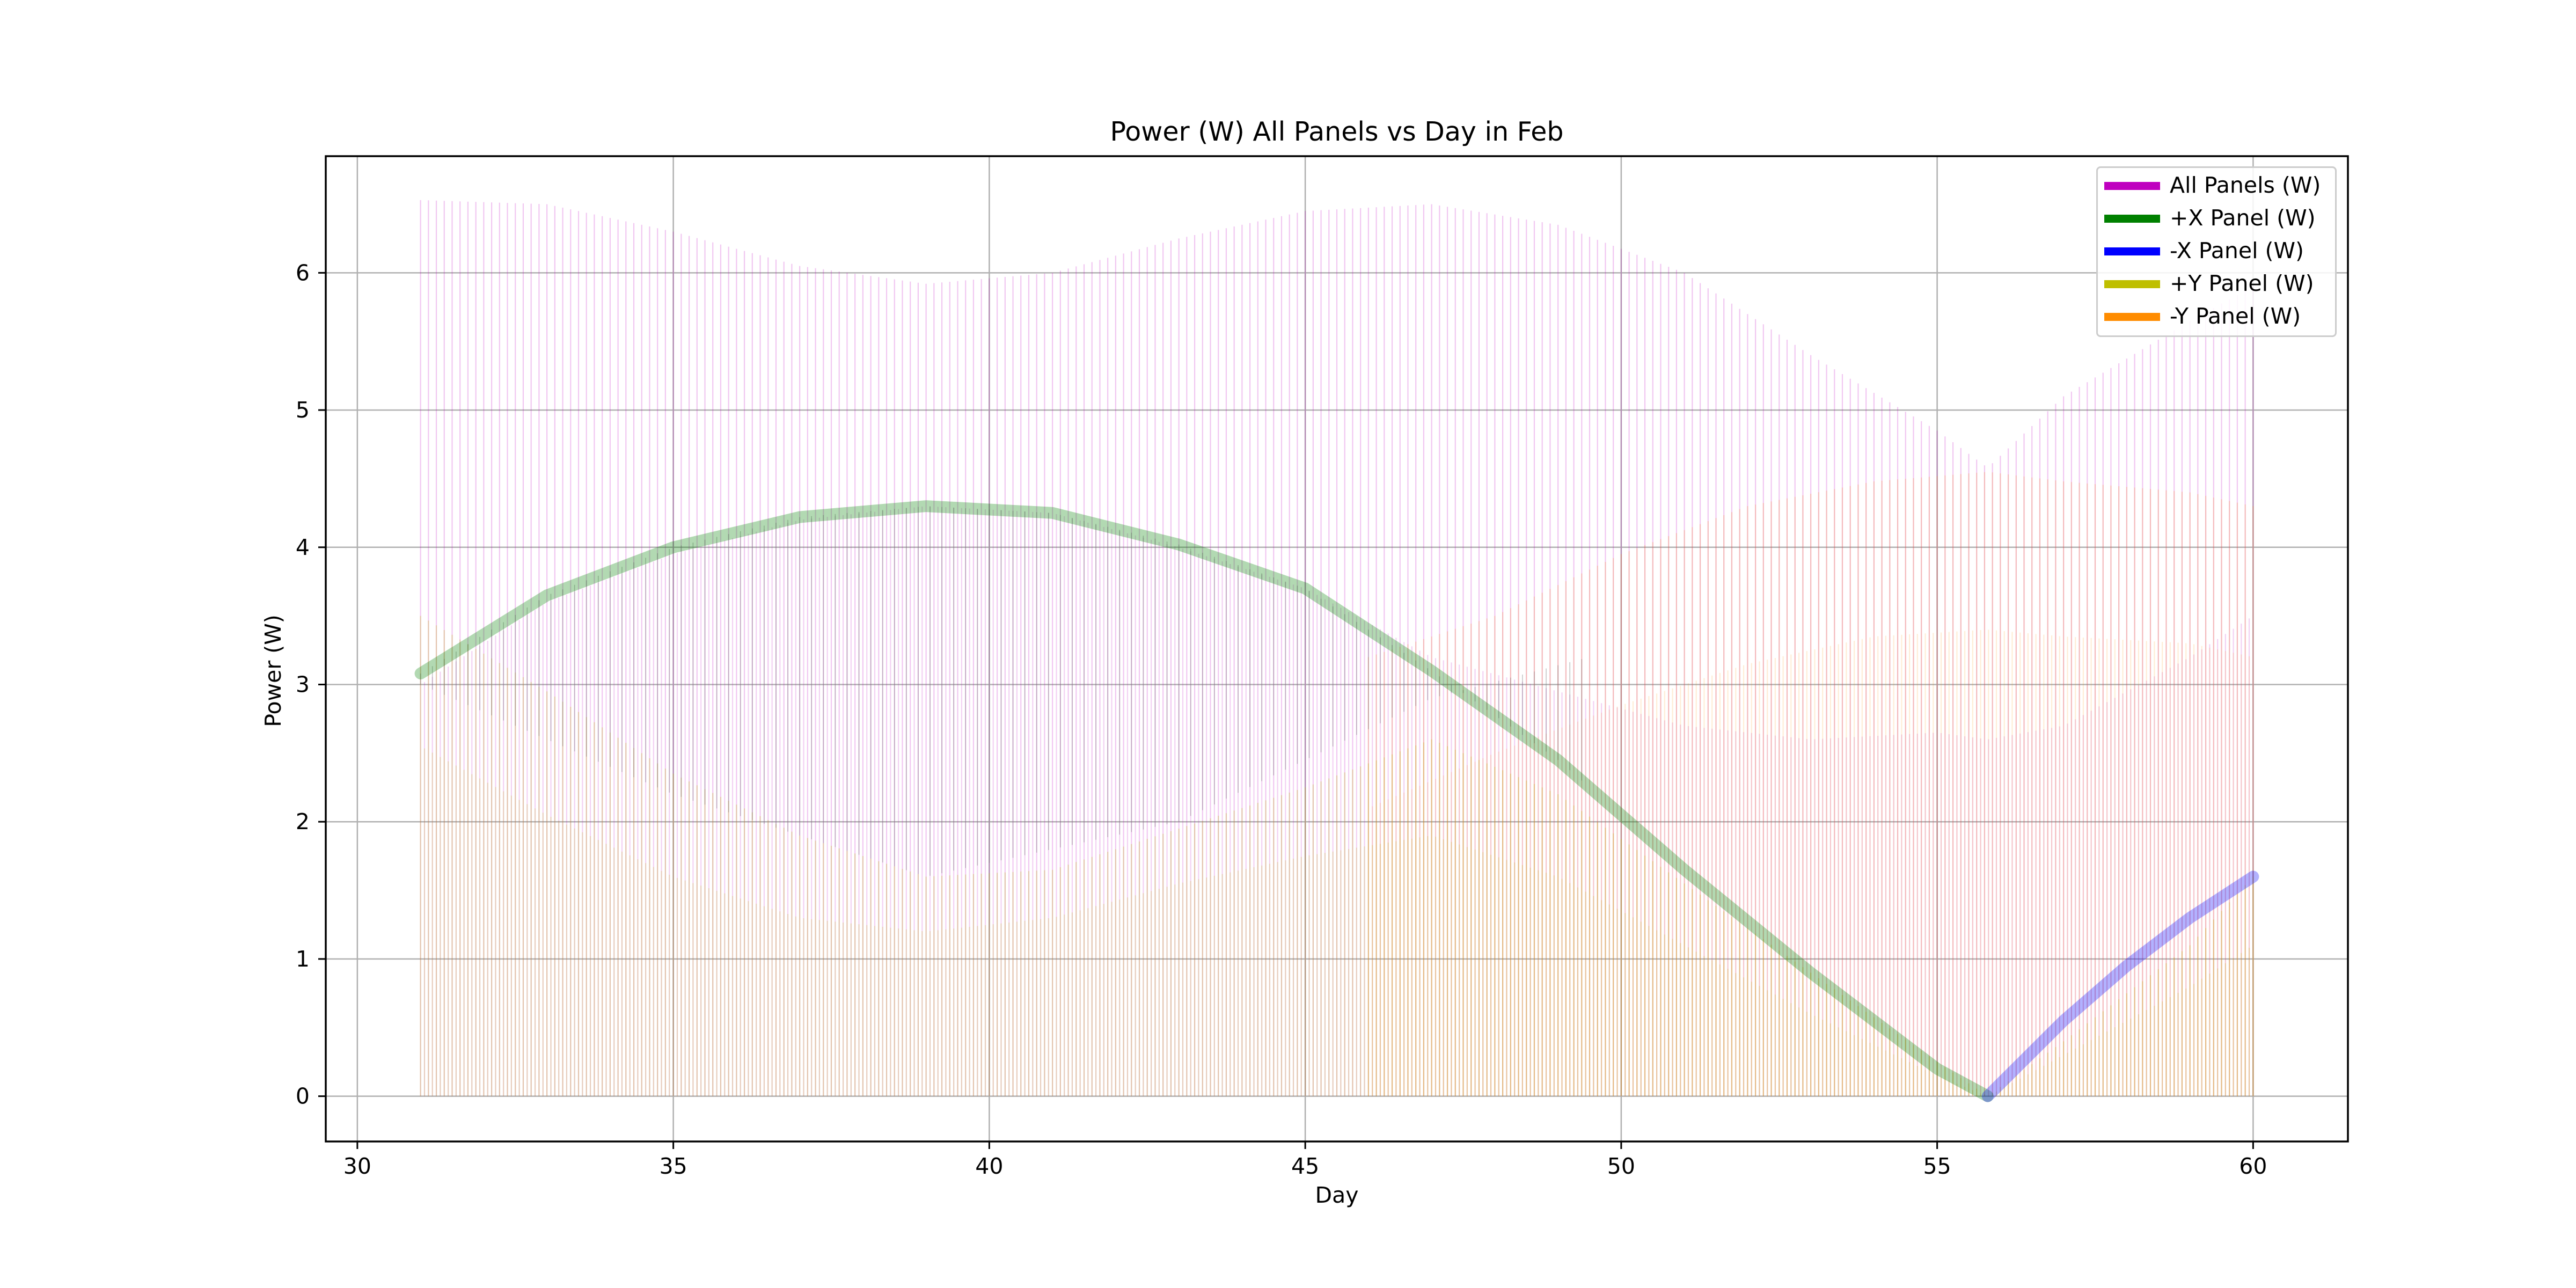 The image size is (2576, 1288). What do you see at coordinates (303, 959) in the screenshot?
I see `y-tick-label: 1` at bounding box center [303, 959].